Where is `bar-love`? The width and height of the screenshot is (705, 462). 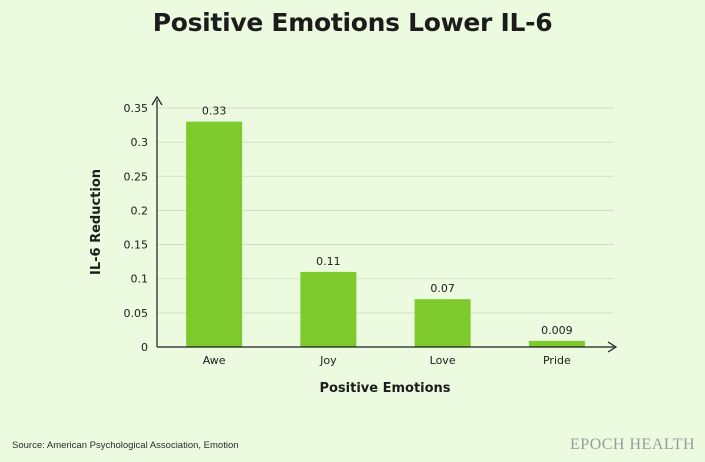
bar-love is located at coordinates (442, 323).